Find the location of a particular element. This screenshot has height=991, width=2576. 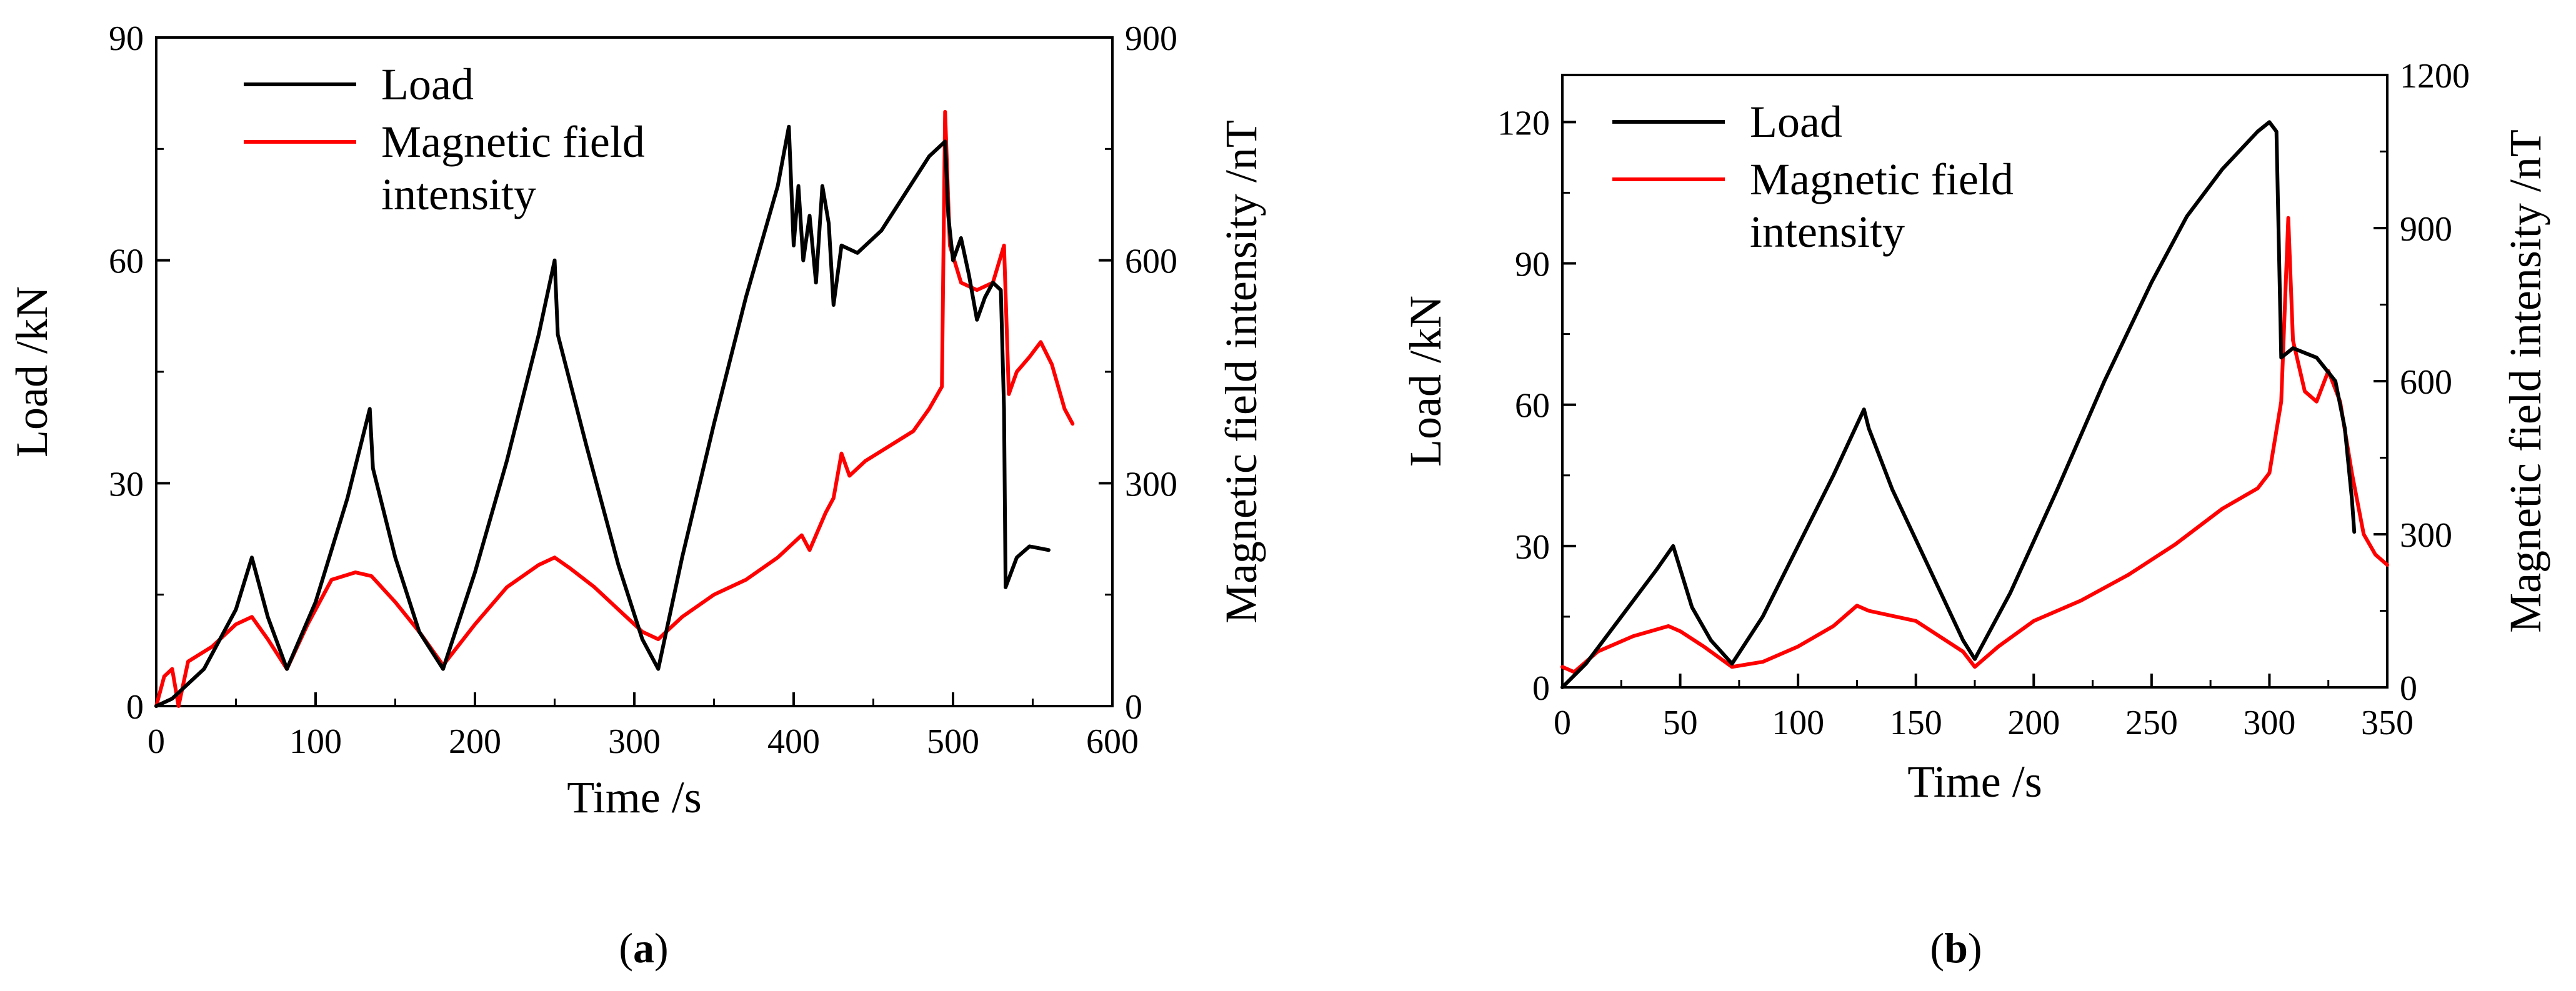

panel-a-y2-tick-label: 0 is located at coordinates (1133, 707).